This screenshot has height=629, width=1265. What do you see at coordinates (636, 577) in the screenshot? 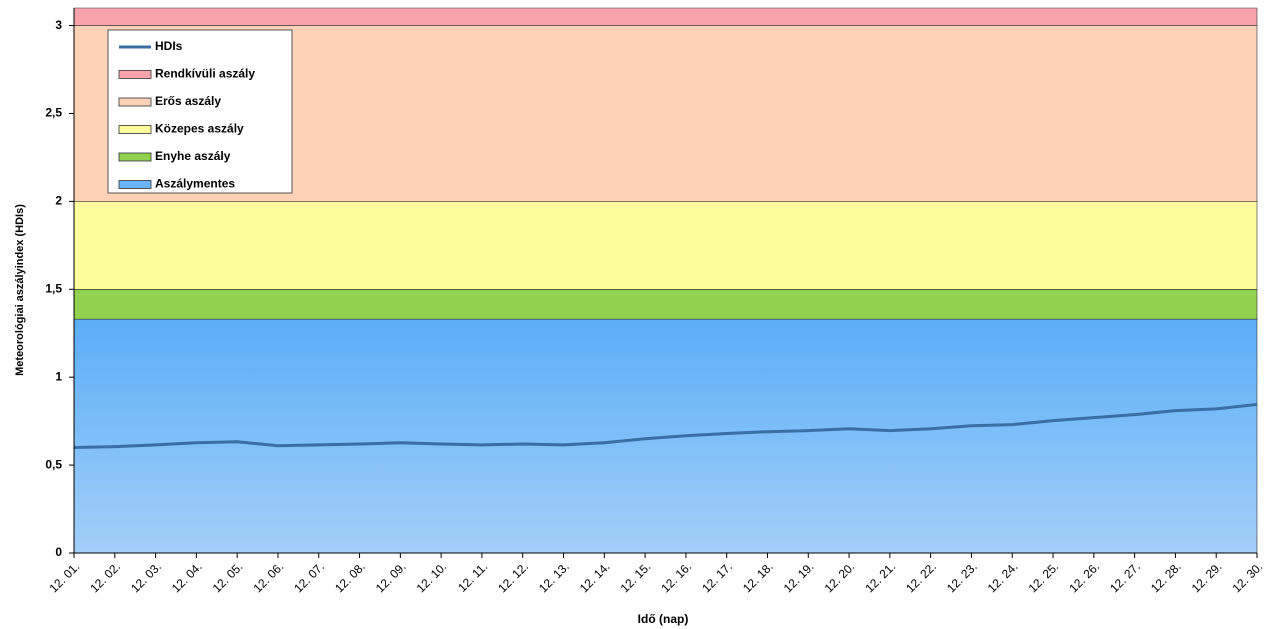
I see `x-tick-label: 12. 15.` at bounding box center [636, 577].